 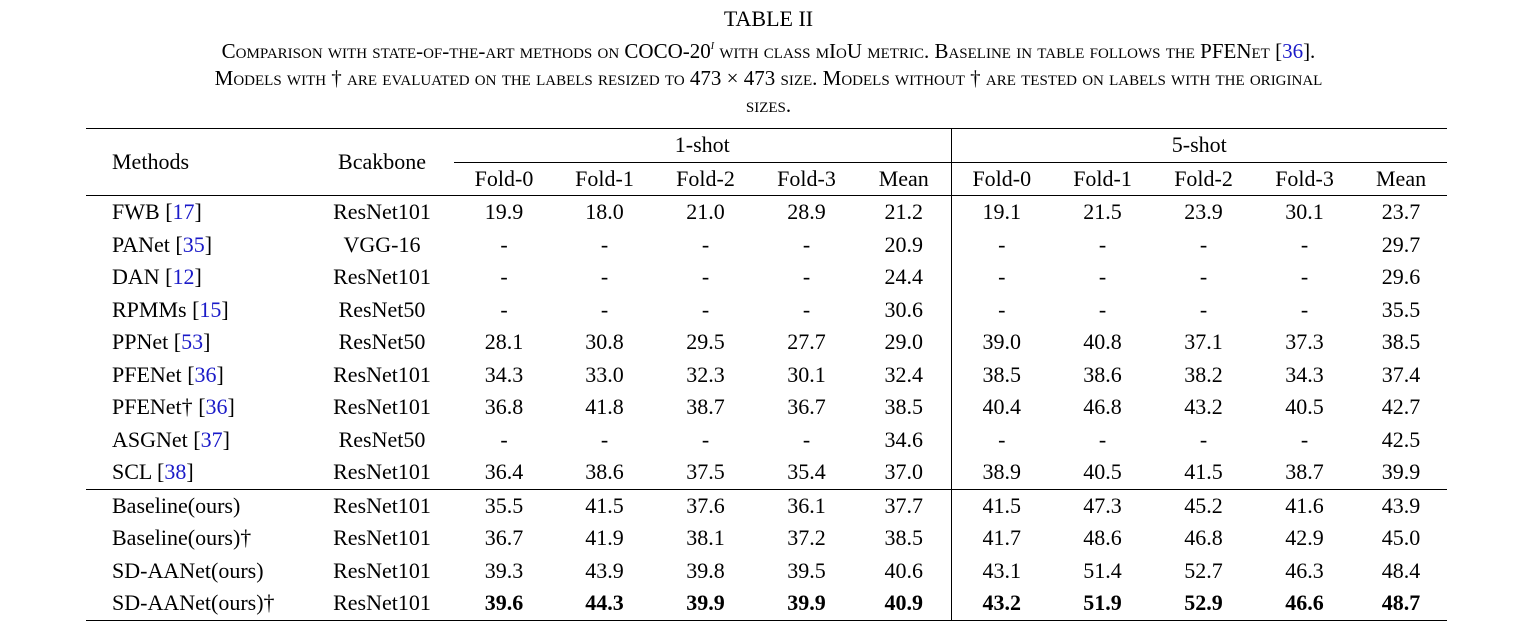 I want to click on value-cell: 37.0, so click(x=904, y=472).